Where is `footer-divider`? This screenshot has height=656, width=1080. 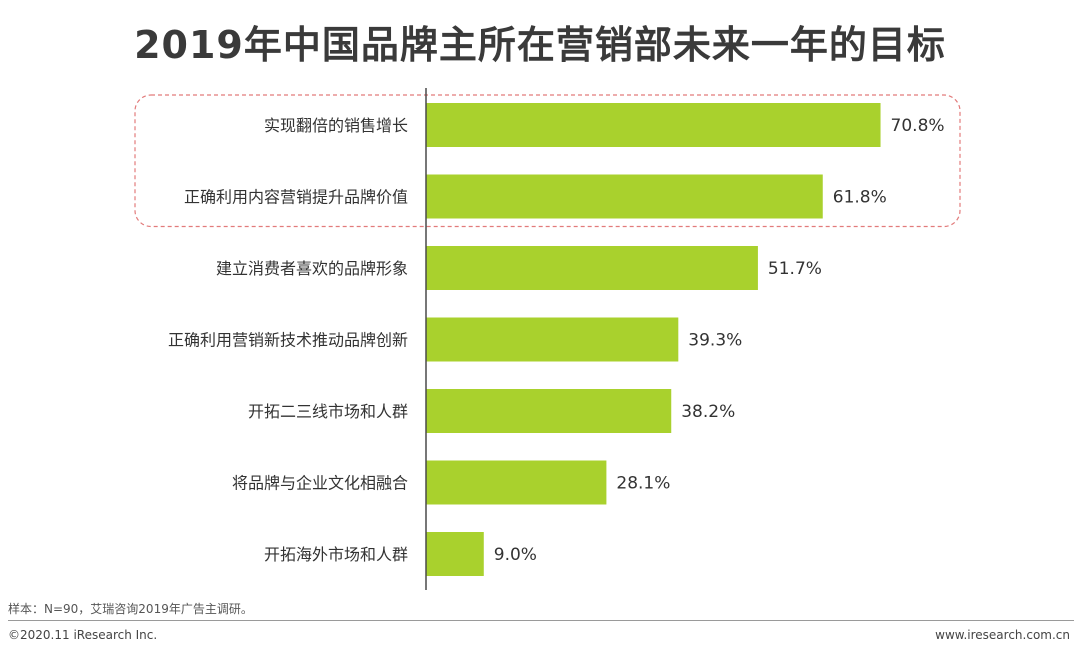 footer-divider is located at coordinates (541, 620).